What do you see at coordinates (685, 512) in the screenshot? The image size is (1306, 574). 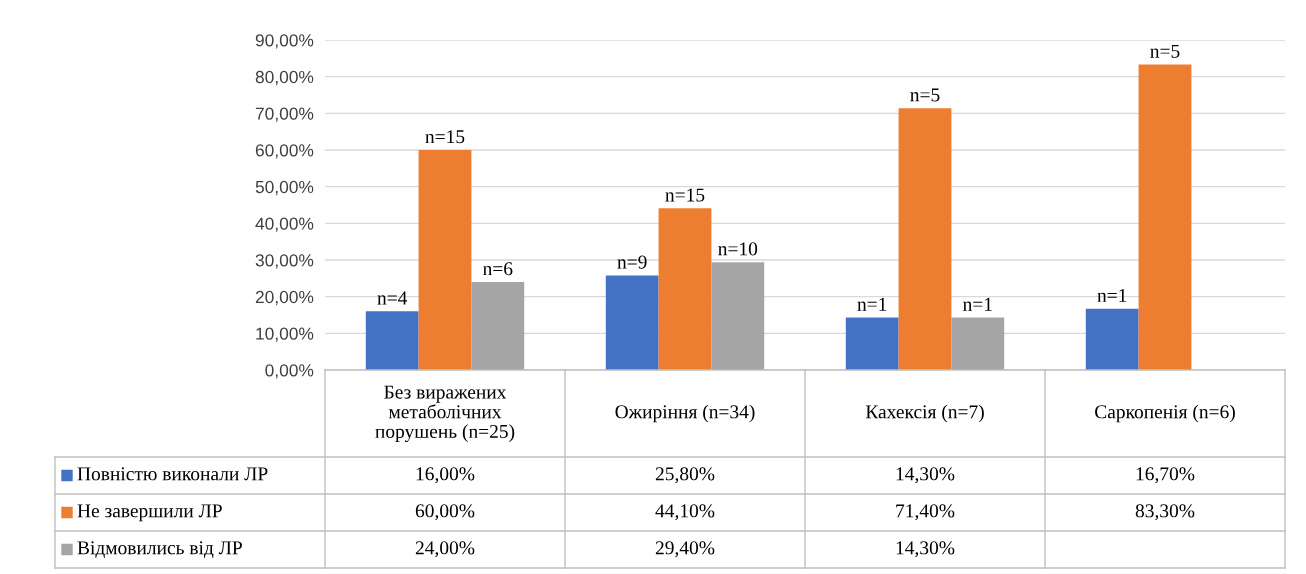 I see `data-label: 44,10%` at bounding box center [685, 512].